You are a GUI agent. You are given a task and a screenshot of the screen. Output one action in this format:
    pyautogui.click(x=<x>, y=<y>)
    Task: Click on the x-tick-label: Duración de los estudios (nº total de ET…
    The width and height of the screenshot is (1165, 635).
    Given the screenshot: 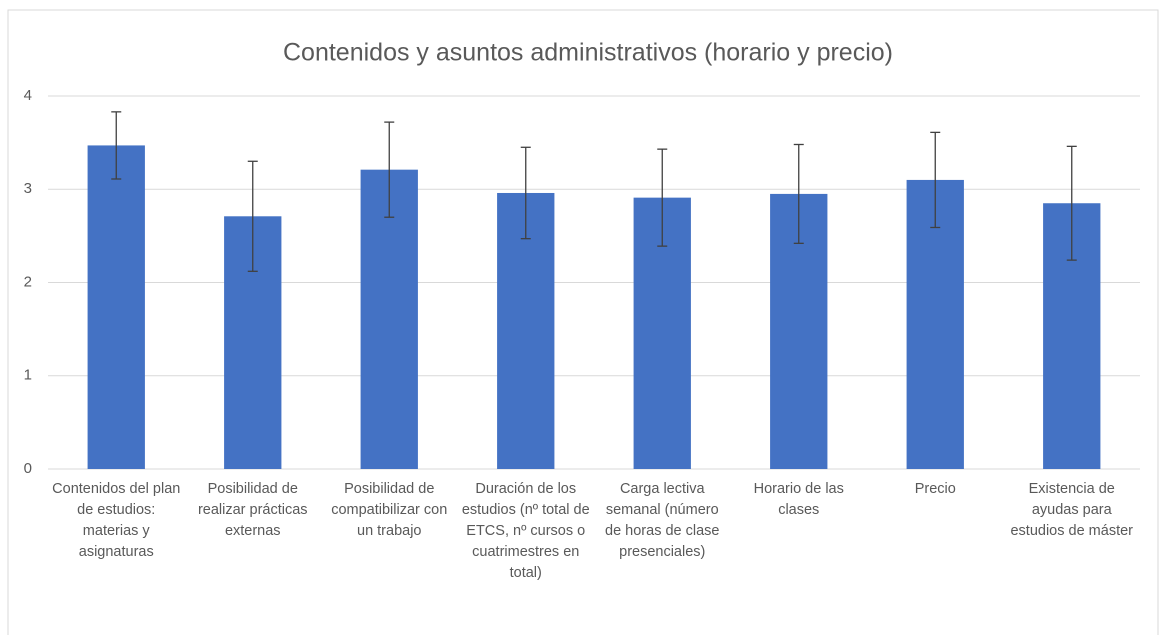 What is the action you would take?
    pyautogui.click(x=525, y=531)
    